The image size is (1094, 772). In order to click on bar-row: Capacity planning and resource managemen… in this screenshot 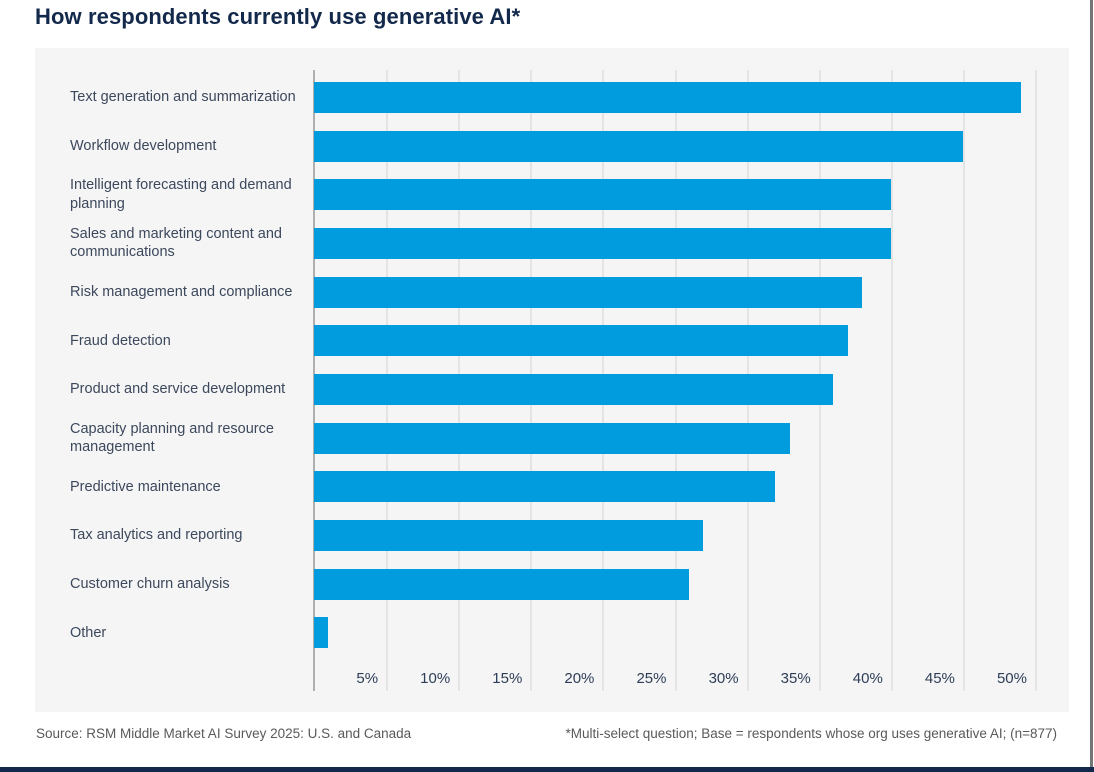, I will do `click(552, 438)`.